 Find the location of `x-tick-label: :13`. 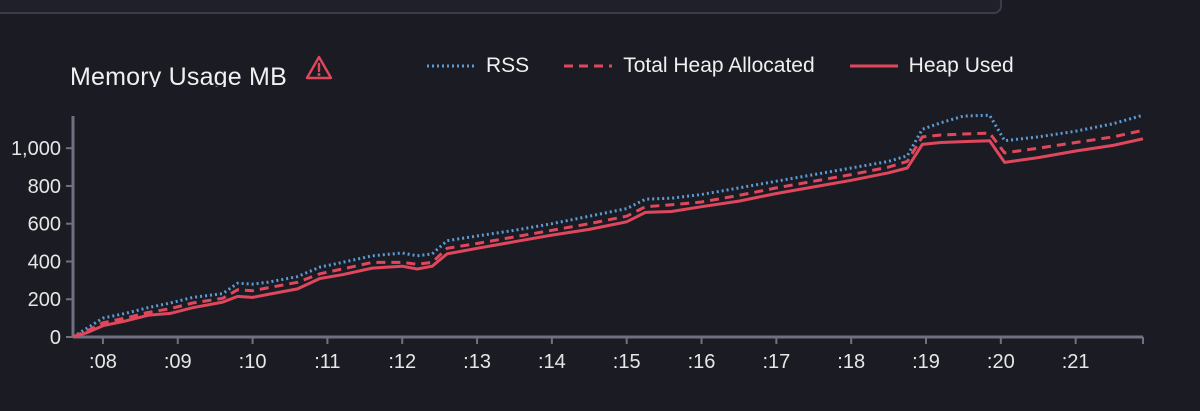

x-tick-label: :13 is located at coordinates (477, 362).